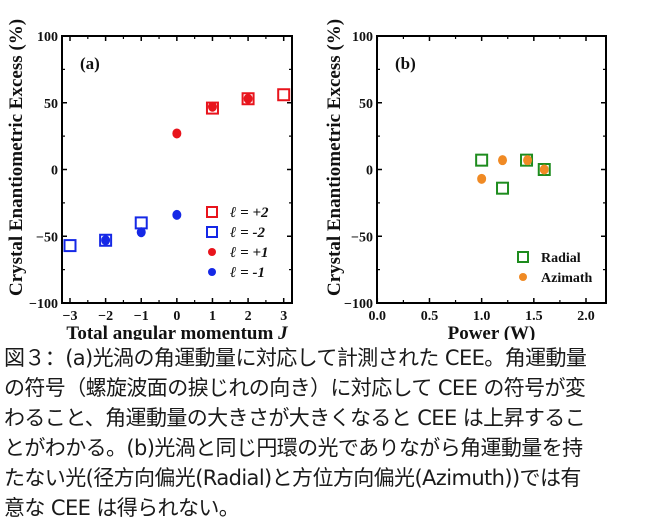 This screenshot has height=528, width=650. Describe the element at coordinates (295, 358) in the screenshot. I see `caption-line: 図３：(a)光渦の角運動量に対応して計測された CEE。角運動量` at that location.